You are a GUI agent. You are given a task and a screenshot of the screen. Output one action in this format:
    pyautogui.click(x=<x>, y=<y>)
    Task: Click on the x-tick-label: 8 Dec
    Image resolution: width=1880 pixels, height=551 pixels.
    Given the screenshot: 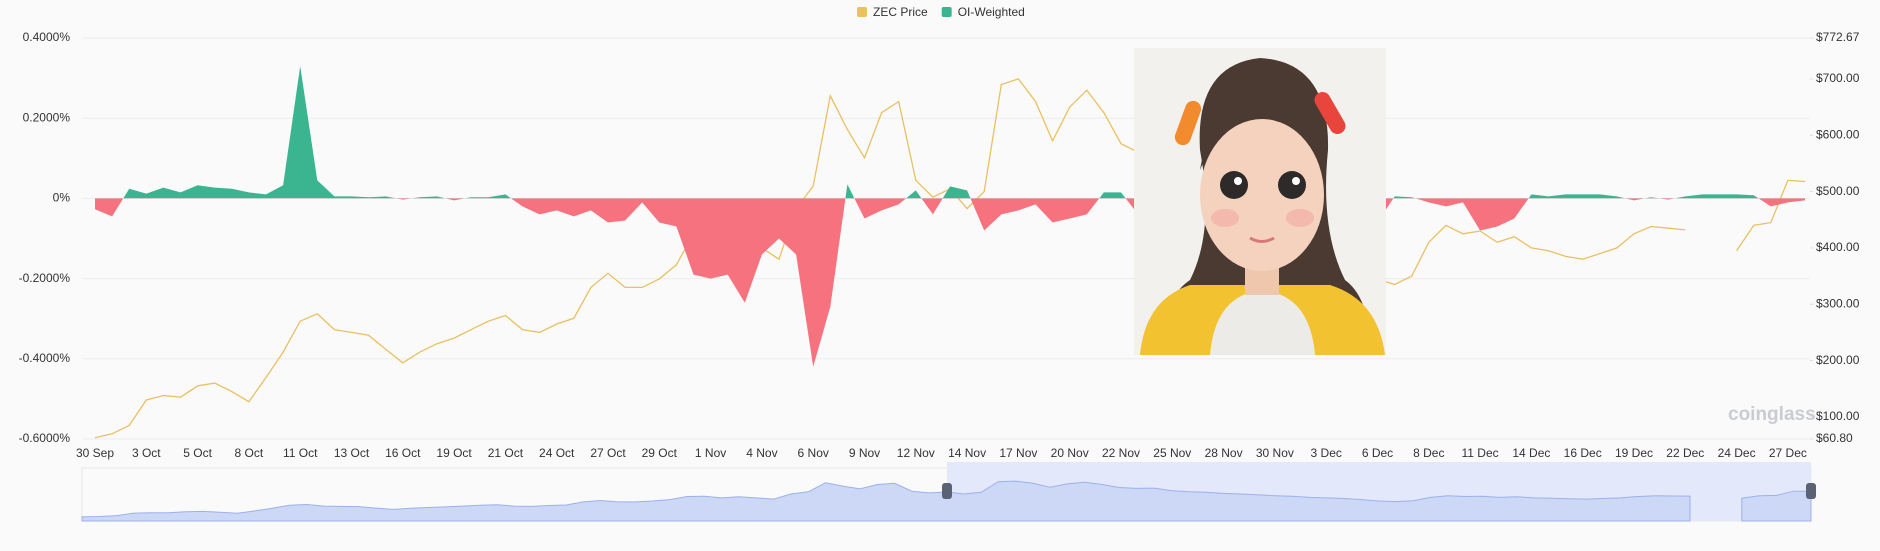 What is the action you would take?
    pyautogui.click(x=1428, y=453)
    